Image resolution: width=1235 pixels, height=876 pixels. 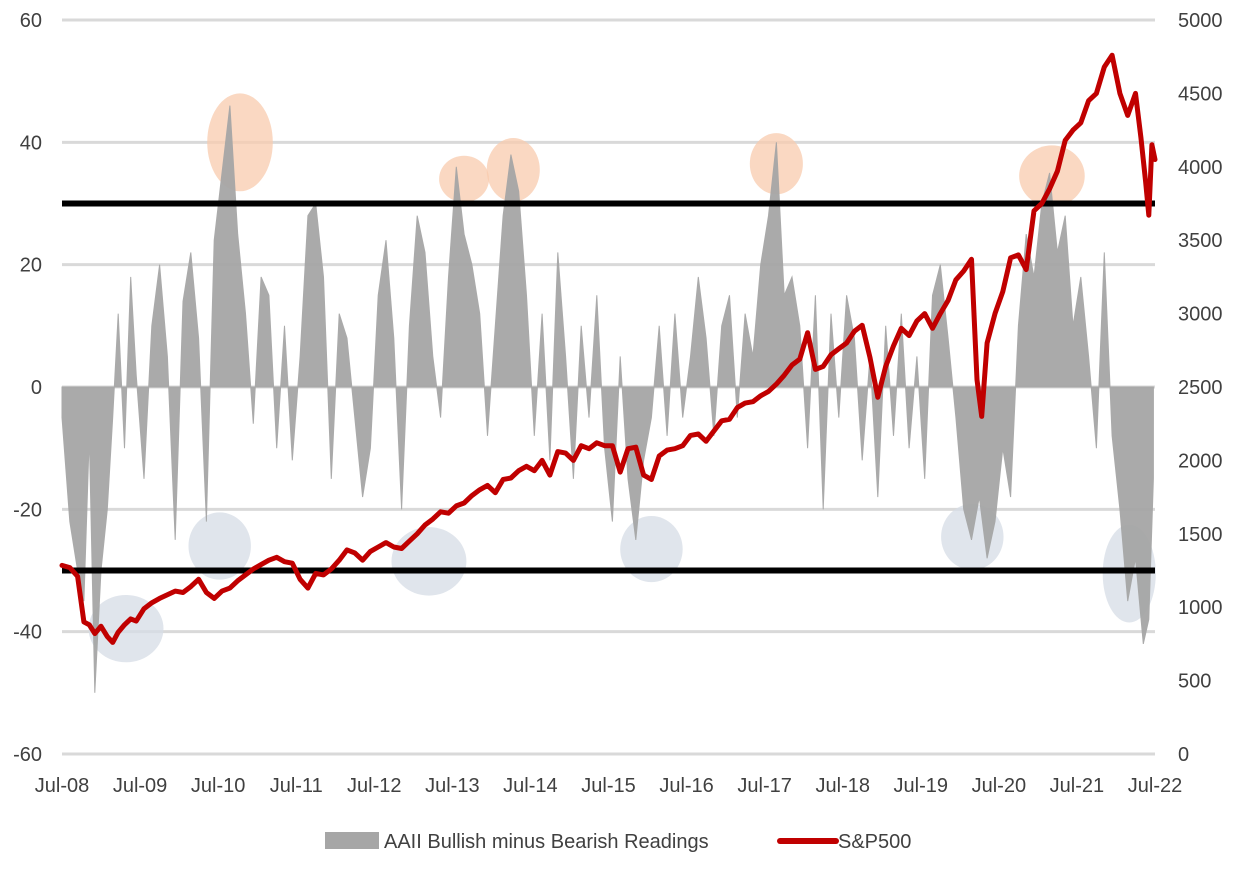 What do you see at coordinates (1200, 241) in the screenshot?
I see `right-axis-tick-label: 3500` at bounding box center [1200, 241].